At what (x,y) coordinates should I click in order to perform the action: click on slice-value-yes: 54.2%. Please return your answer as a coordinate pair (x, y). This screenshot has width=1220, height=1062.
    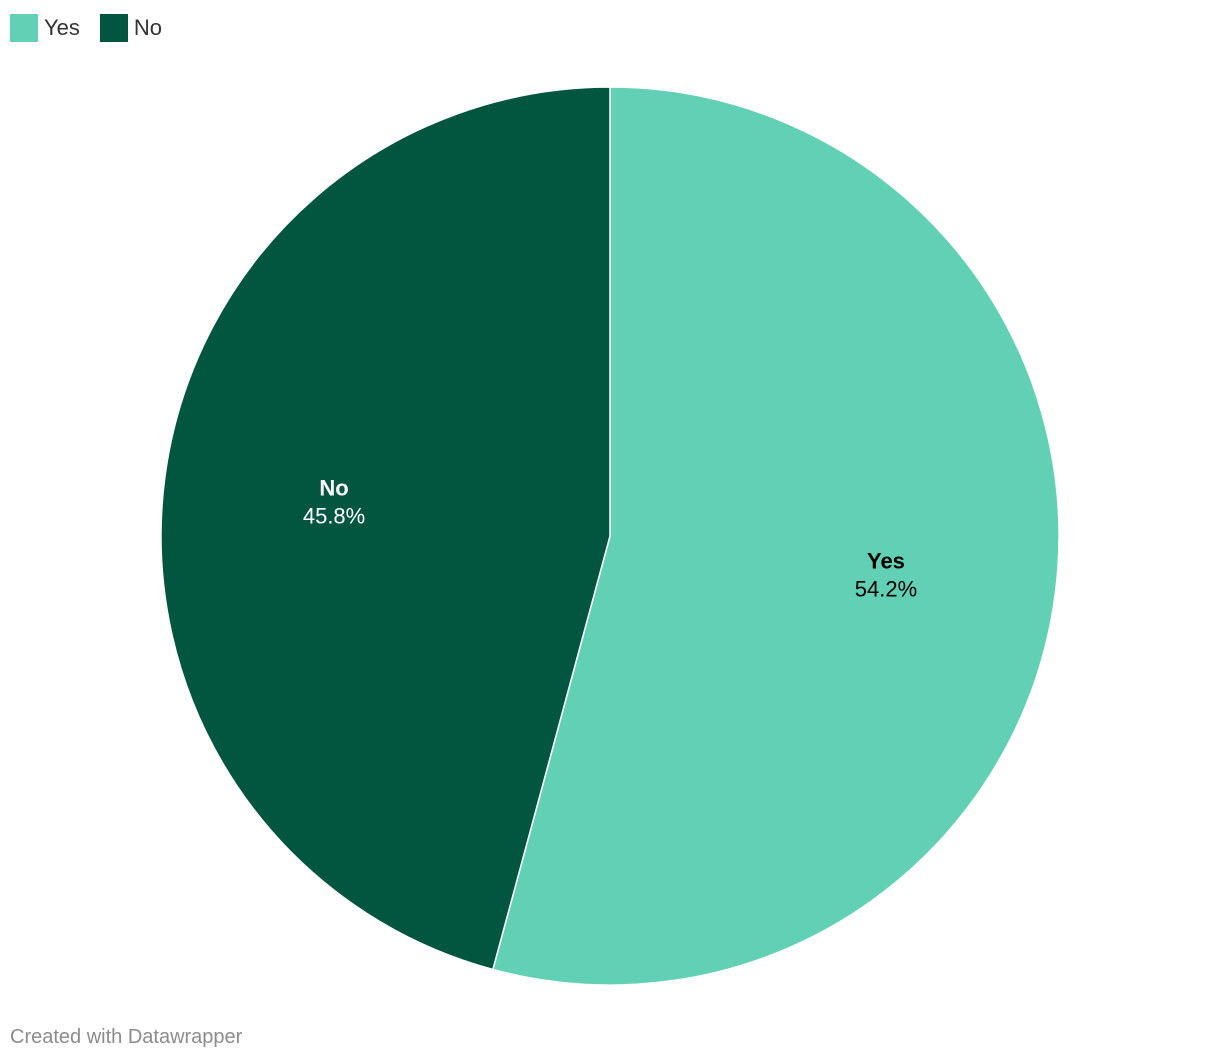
    Looking at the image, I should click on (886, 589).